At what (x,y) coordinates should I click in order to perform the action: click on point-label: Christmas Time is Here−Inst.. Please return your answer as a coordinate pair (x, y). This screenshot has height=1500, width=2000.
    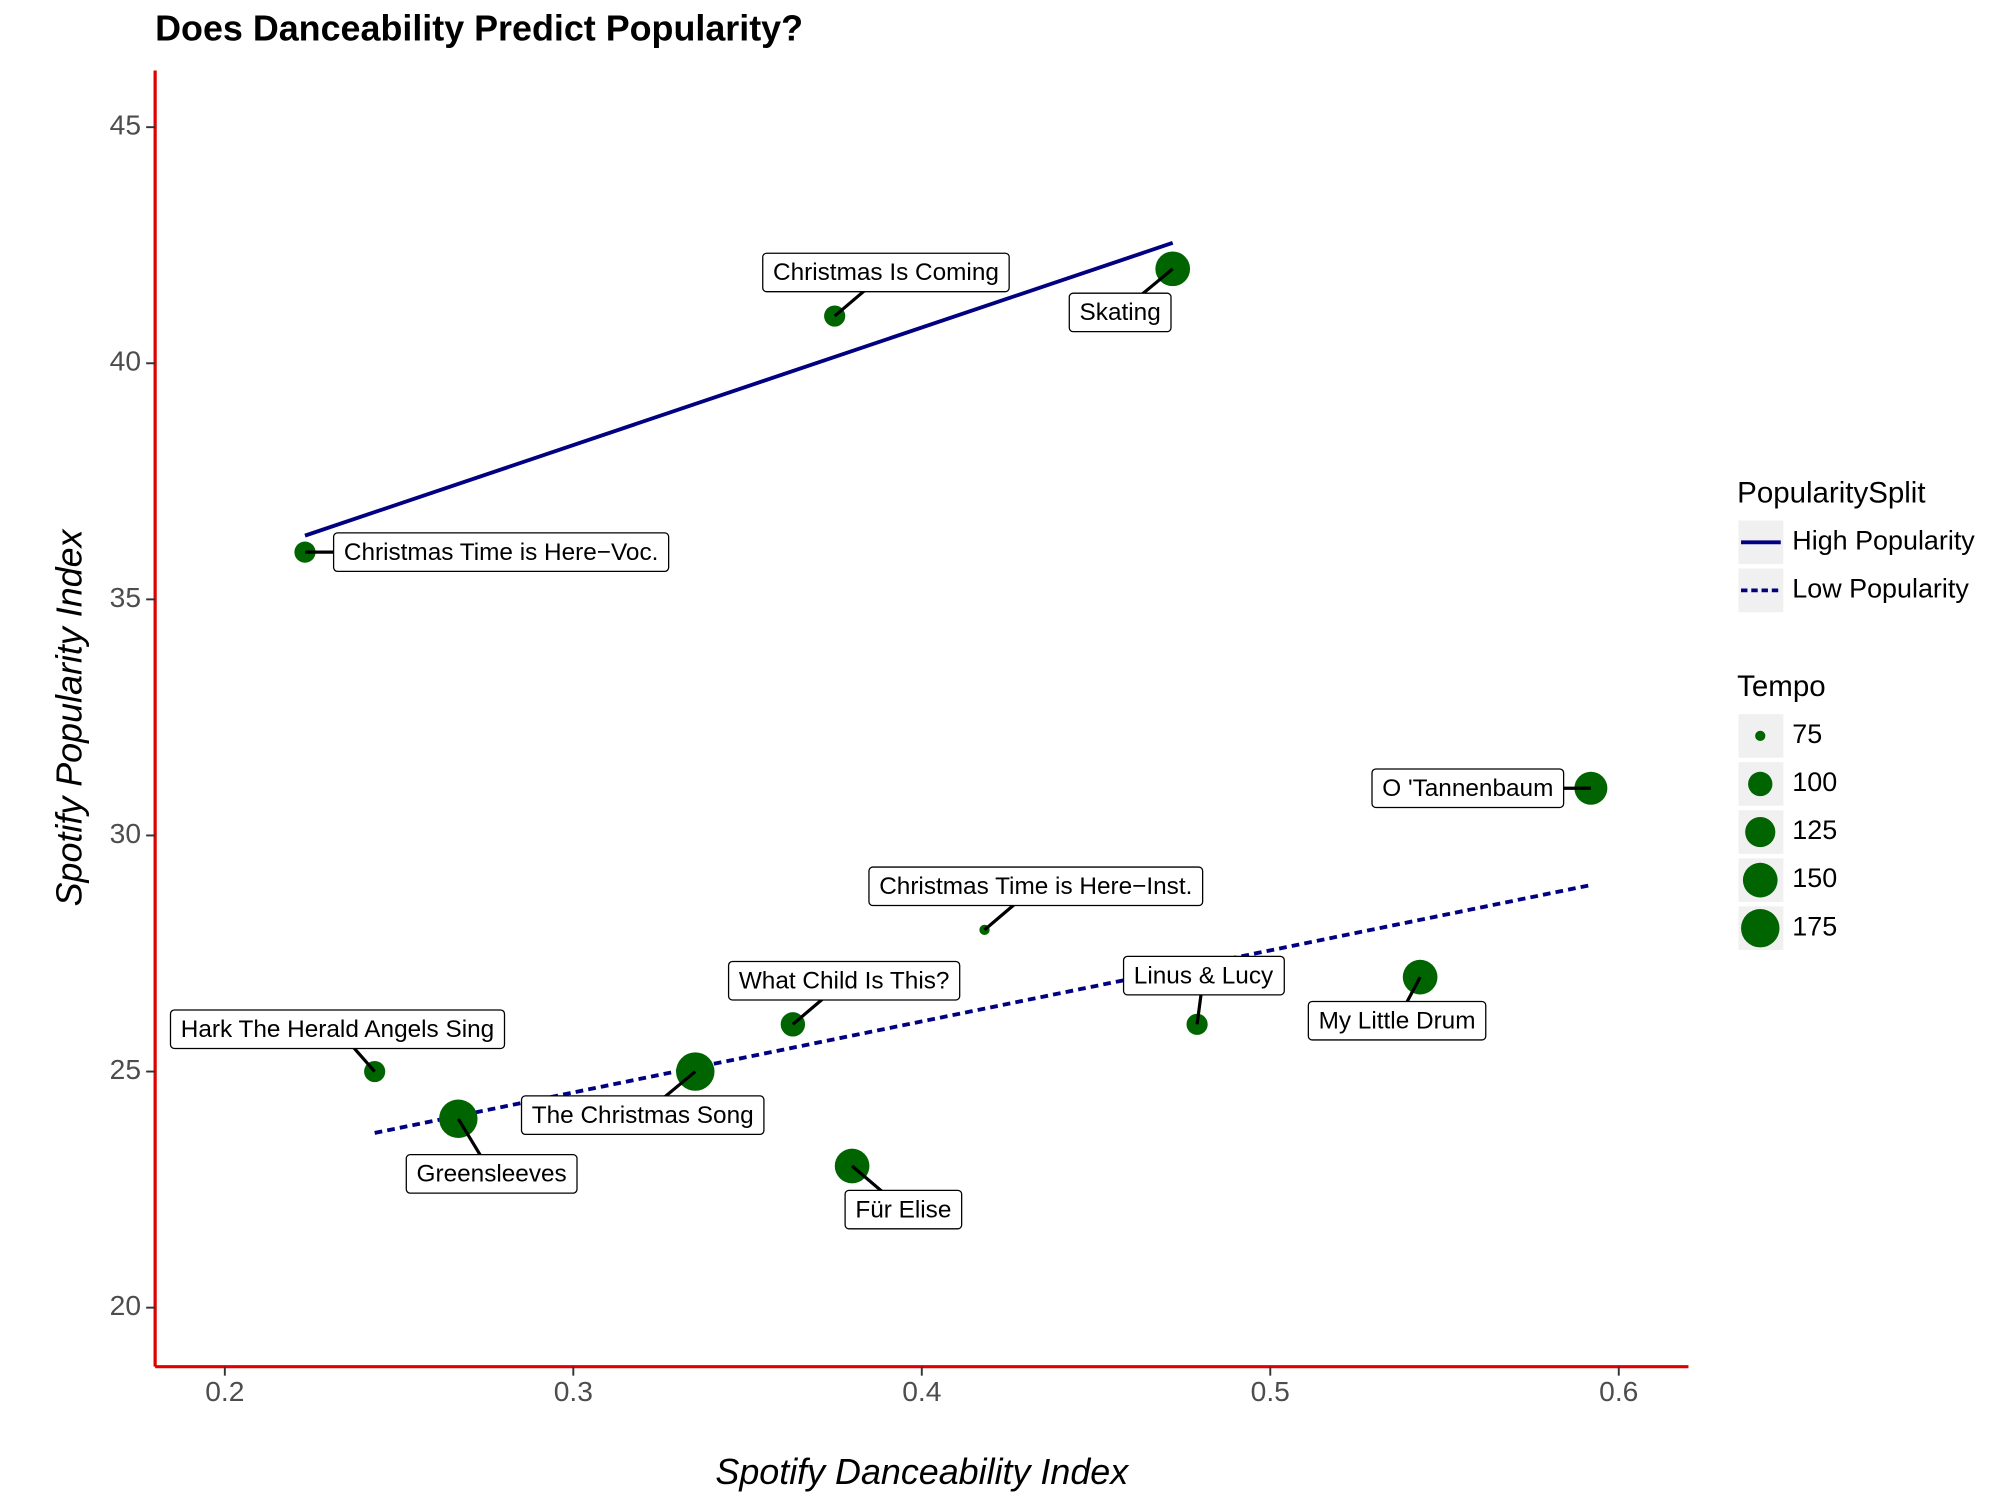
    Looking at the image, I should click on (1036, 886).